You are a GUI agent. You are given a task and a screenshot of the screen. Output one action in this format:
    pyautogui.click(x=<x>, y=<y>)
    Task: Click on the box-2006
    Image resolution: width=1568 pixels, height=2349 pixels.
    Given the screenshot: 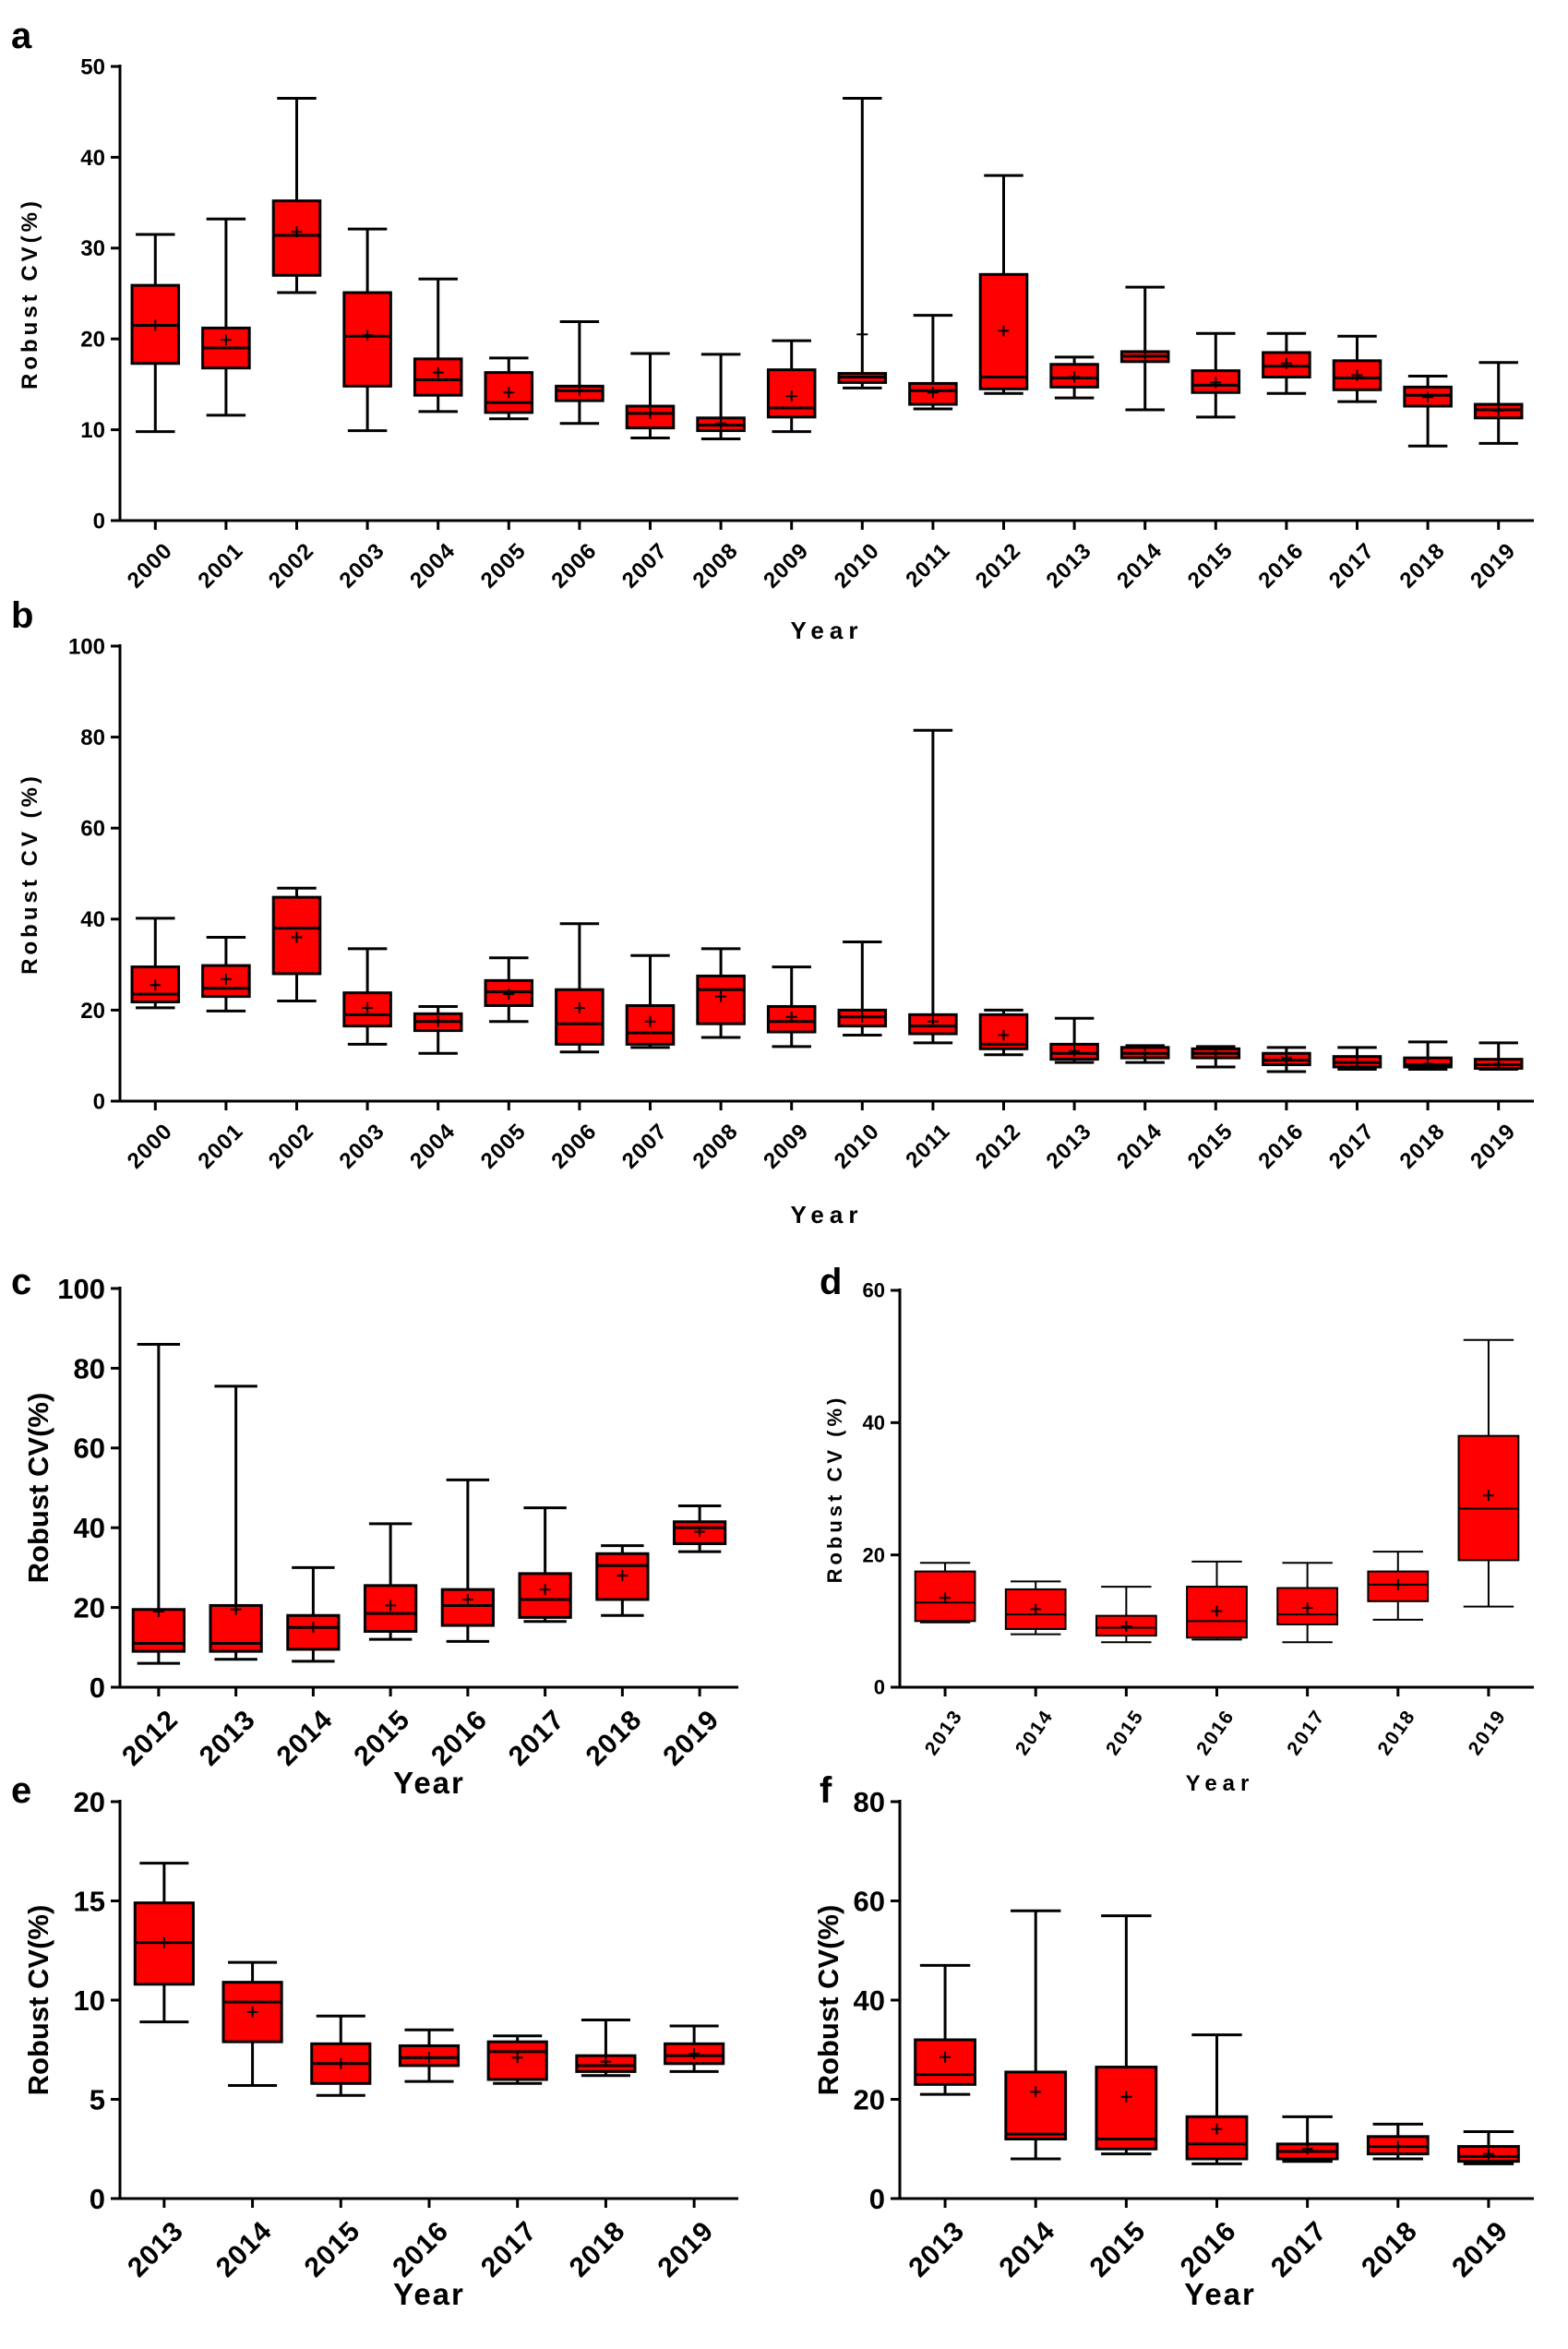 What is the action you would take?
    pyautogui.click(x=579, y=372)
    